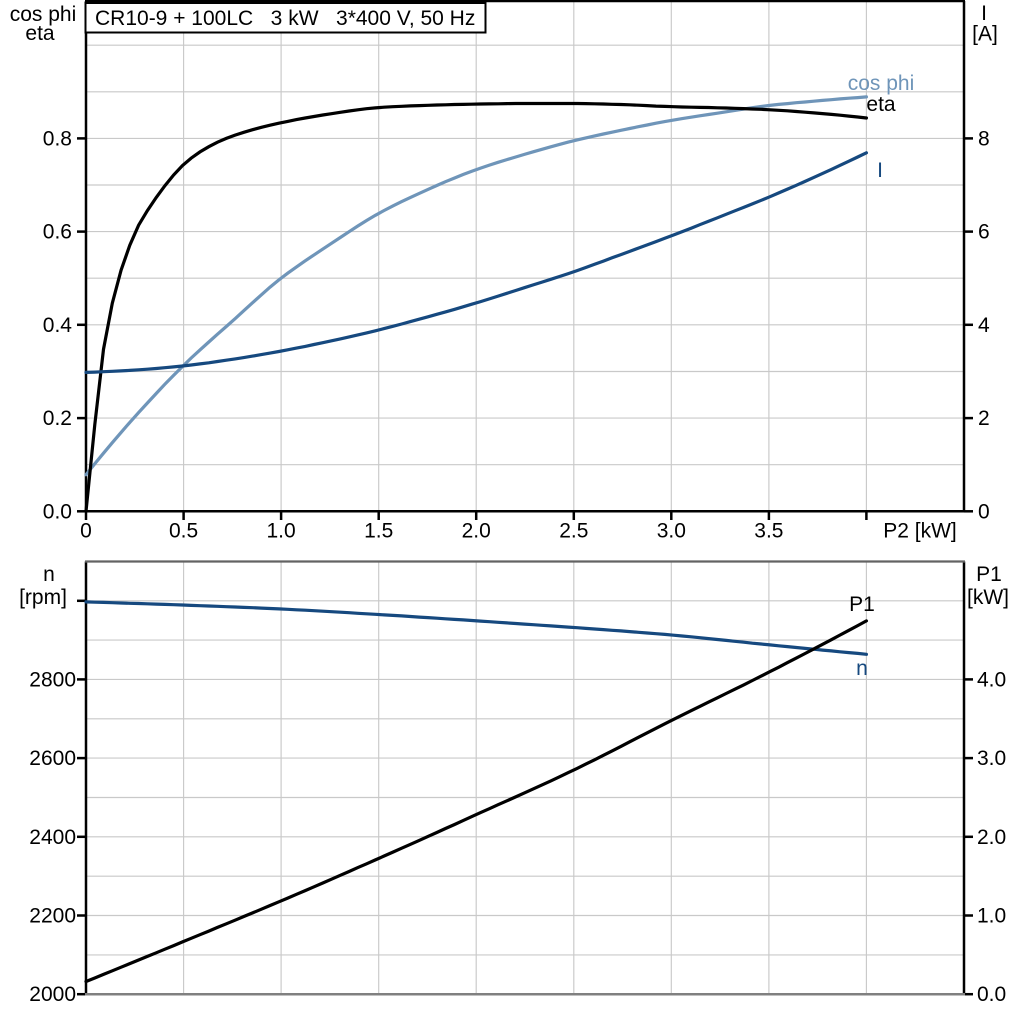 This screenshot has width=1024, height=1024. What do you see at coordinates (573, 531) in the screenshot?
I see `svg-text: 2.5` at bounding box center [573, 531].